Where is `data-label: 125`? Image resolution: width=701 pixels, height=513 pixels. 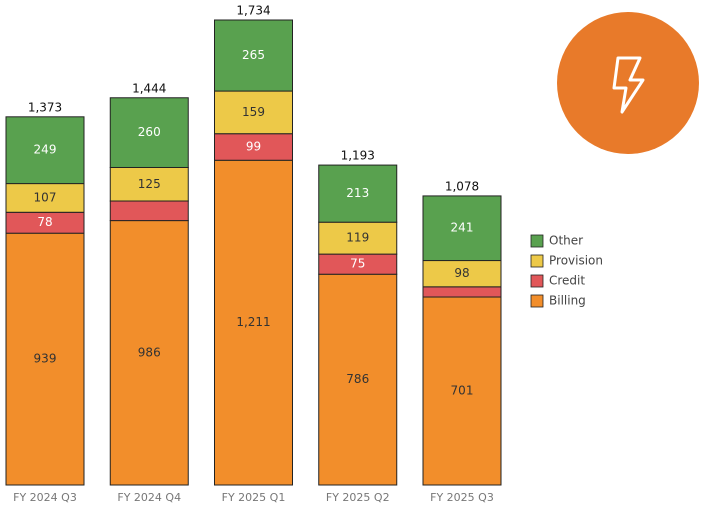 data-label: 125 is located at coordinates (149, 184).